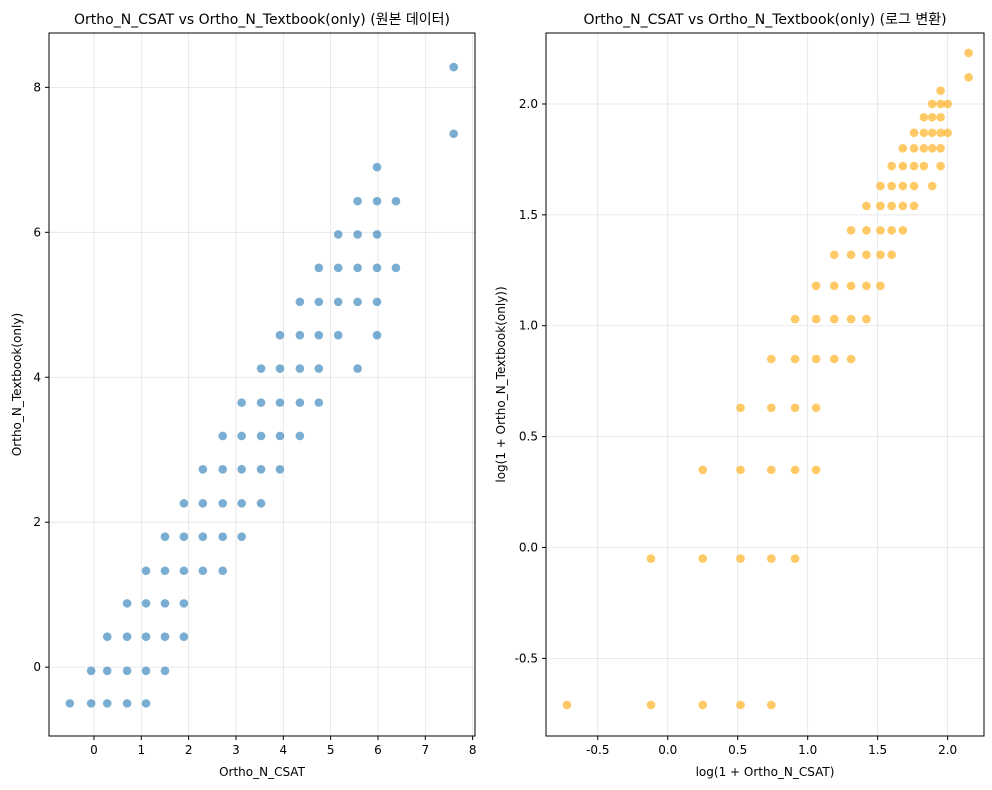 This screenshot has height=790, width=992. I want to click on y-tick-label: 2.0, so click(528, 104).